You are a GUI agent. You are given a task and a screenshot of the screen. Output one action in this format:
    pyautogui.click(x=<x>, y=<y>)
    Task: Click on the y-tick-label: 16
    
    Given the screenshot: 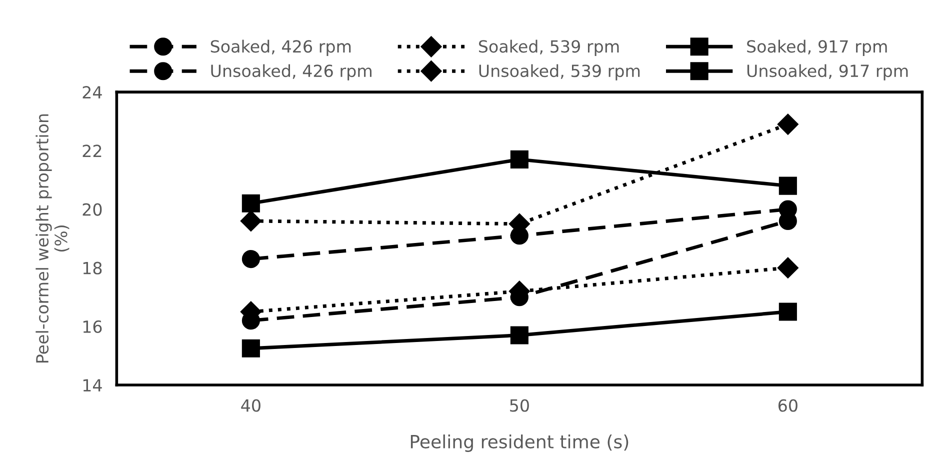 What is the action you would take?
    pyautogui.click(x=92, y=326)
    